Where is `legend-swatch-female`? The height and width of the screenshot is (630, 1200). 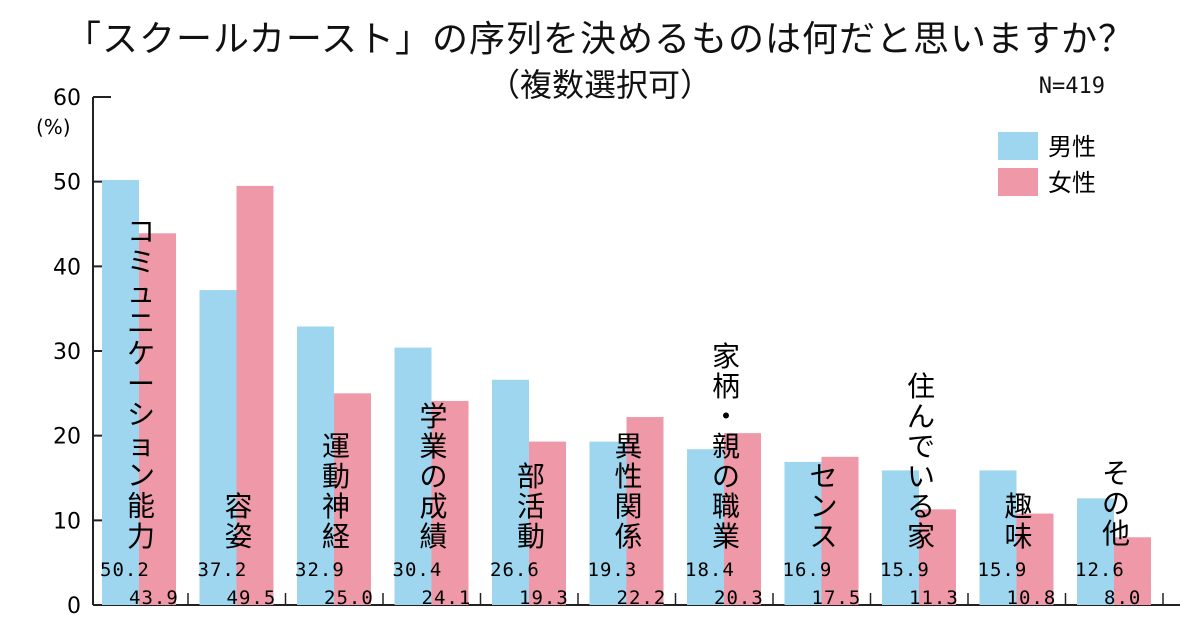
legend-swatch-female is located at coordinates (1018, 182).